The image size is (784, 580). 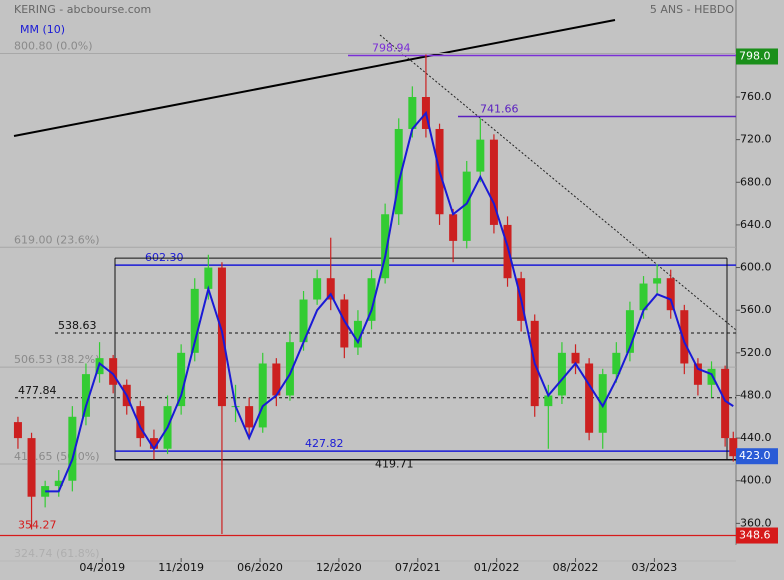 What do you see at coordinates (756, 267) in the screenshot?
I see `y-tick-label: 600.0` at bounding box center [756, 267].